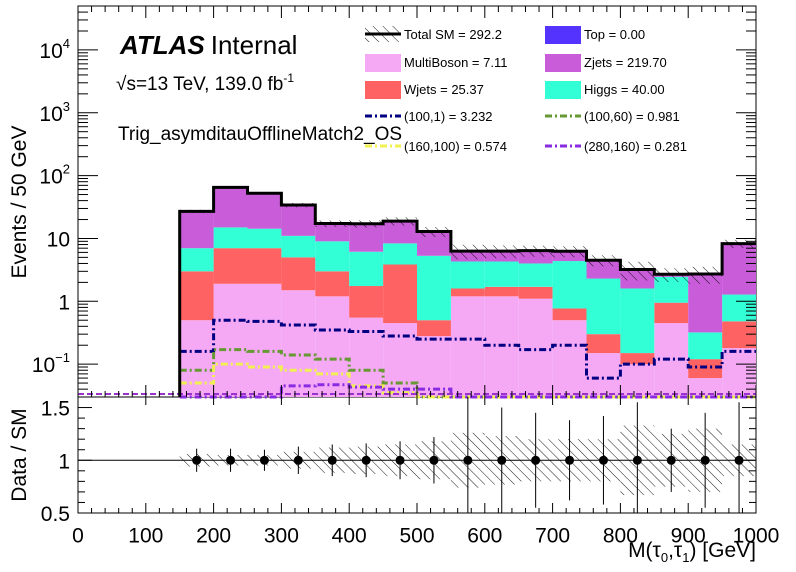  I want to click on y-tick-label: 10⁻¹, so click(51, 363).